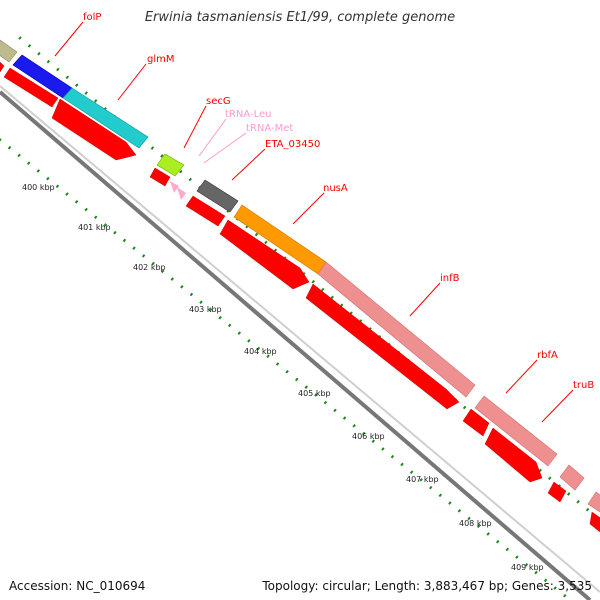 The height and width of the screenshot is (600, 600). What do you see at coordinates (335, 188) in the screenshot?
I see `gene-label-nusA: nusA` at bounding box center [335, 188].